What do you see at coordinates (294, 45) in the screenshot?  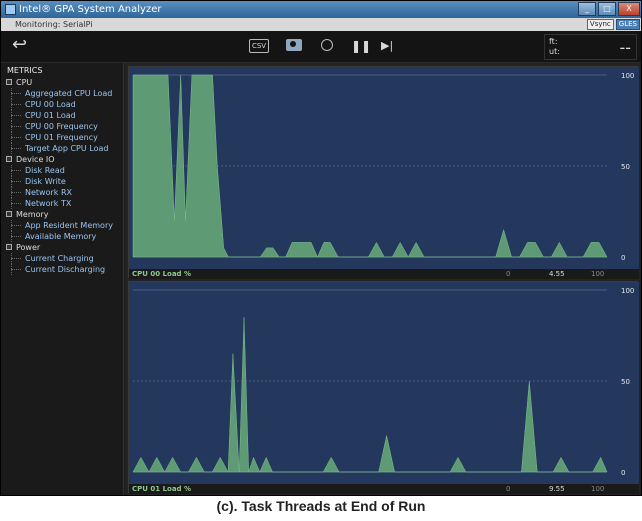 I see `camera-icon` at bounding box center [294, 45].